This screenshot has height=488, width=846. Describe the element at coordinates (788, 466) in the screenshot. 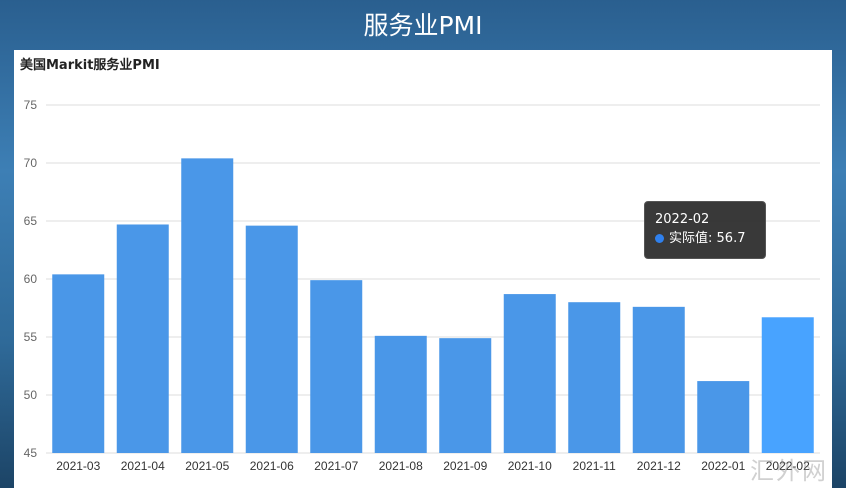

I see `x-tick-label: 2022-02` at that location.